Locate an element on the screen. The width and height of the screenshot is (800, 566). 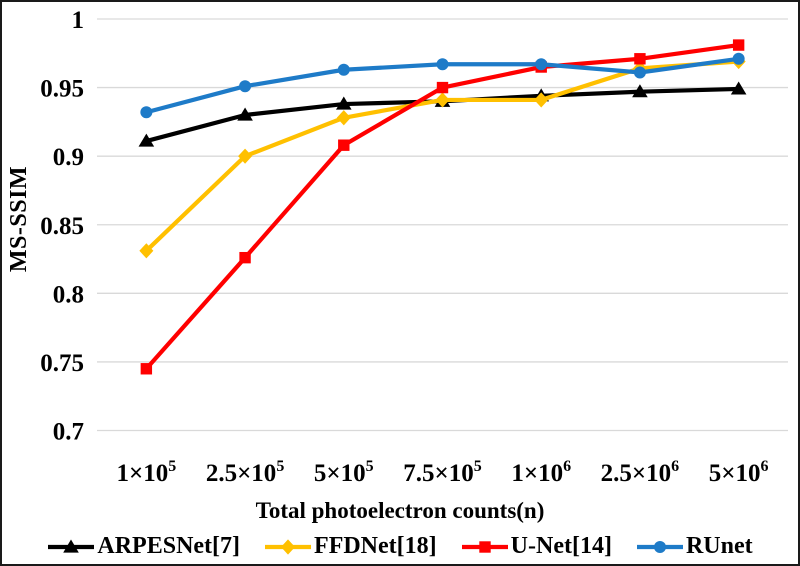
y-tick-label: 0.9 is located at coordinates (68, 157).